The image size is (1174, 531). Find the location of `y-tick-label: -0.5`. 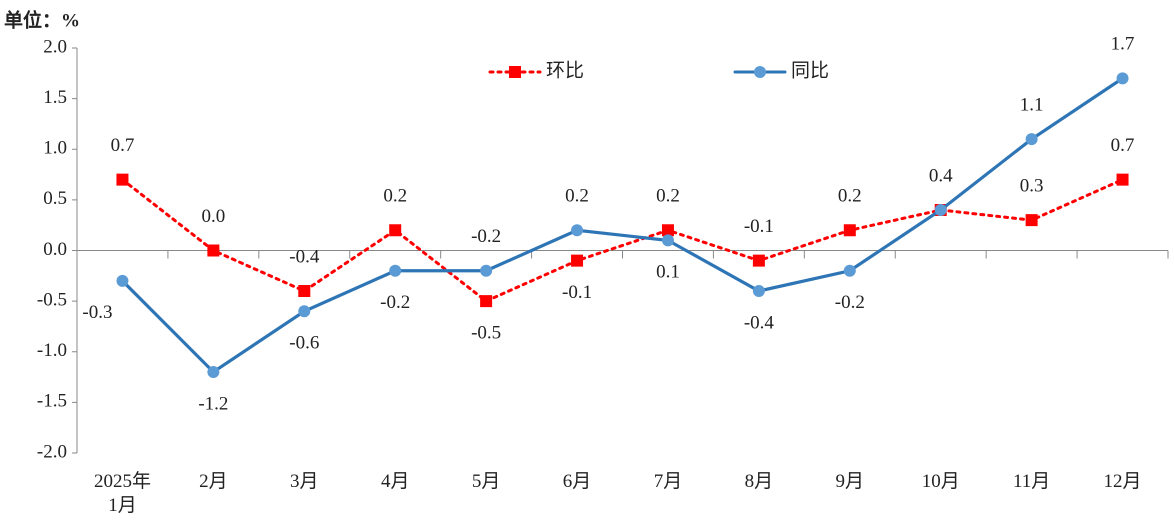

y-tick-label: -0.5 is located at coordinates (52, 299).